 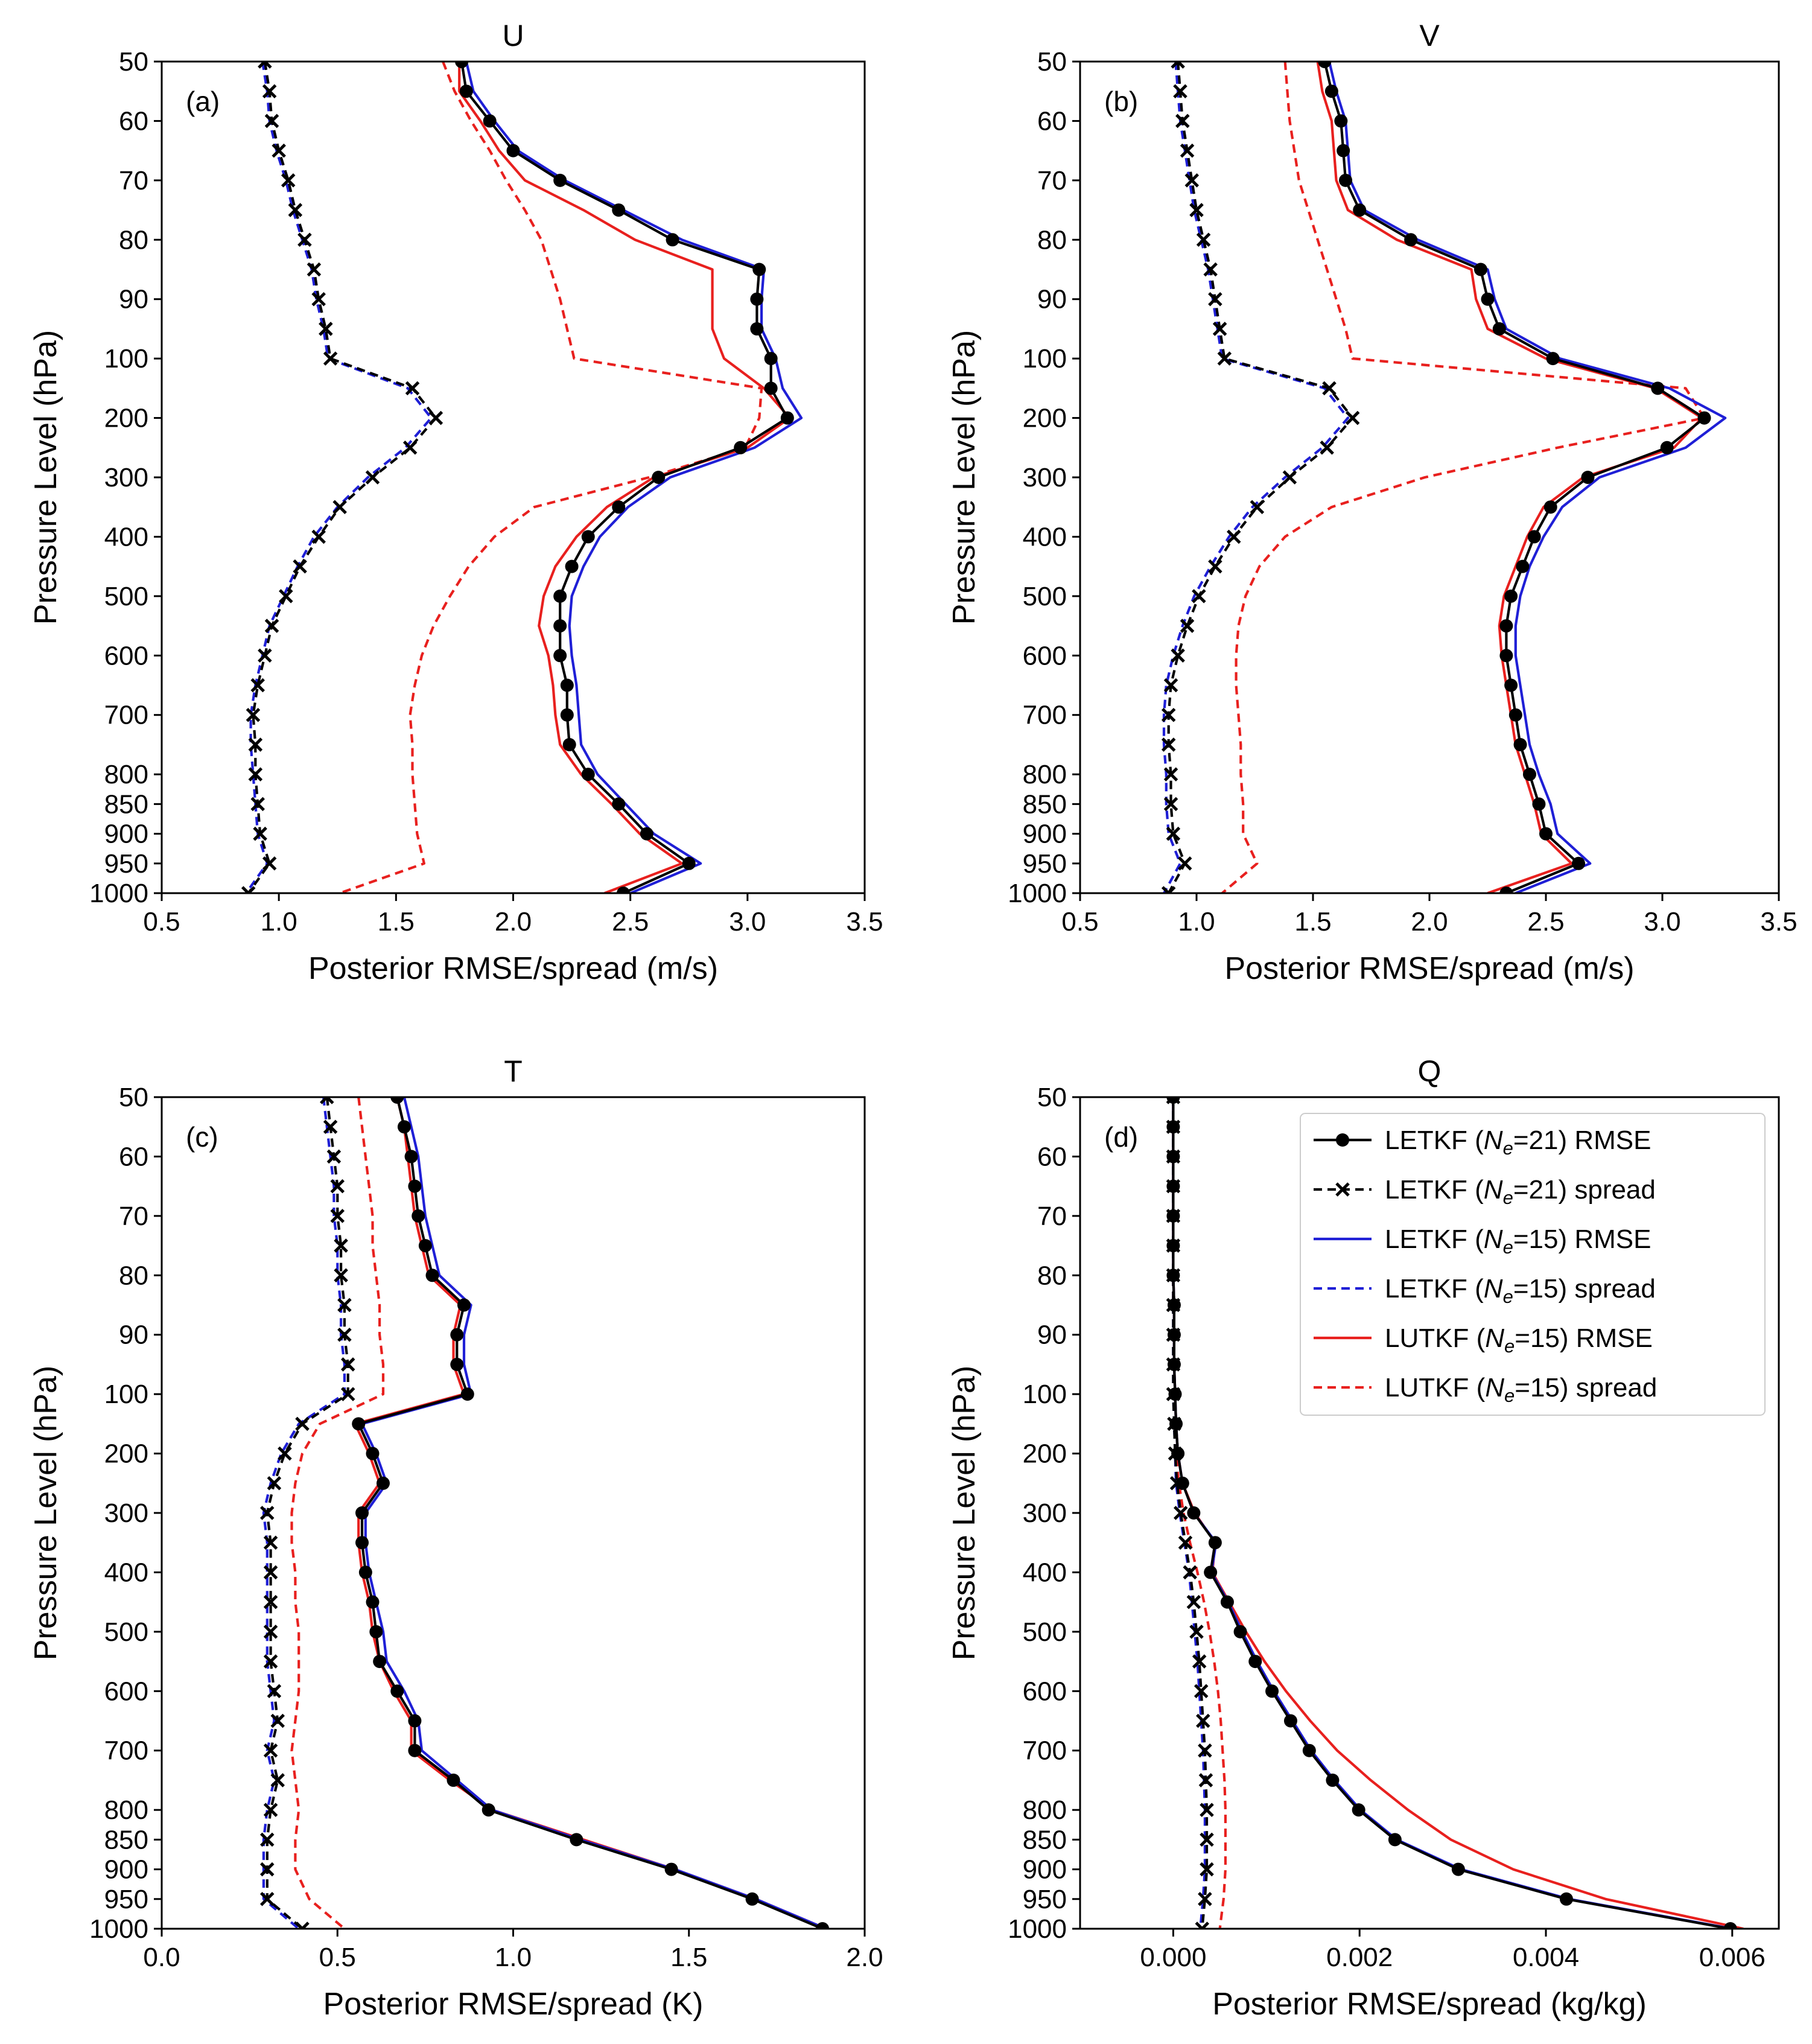 What do you see at coordinates (1173, 1957) in the screenshot?
I see `x-tick-label: 0.000` at bounding box center [1173, 1957].